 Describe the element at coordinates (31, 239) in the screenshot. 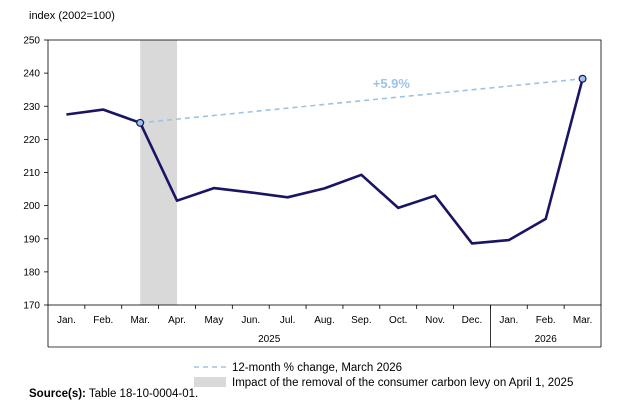

I see `y-tick-label: 190` at that location.